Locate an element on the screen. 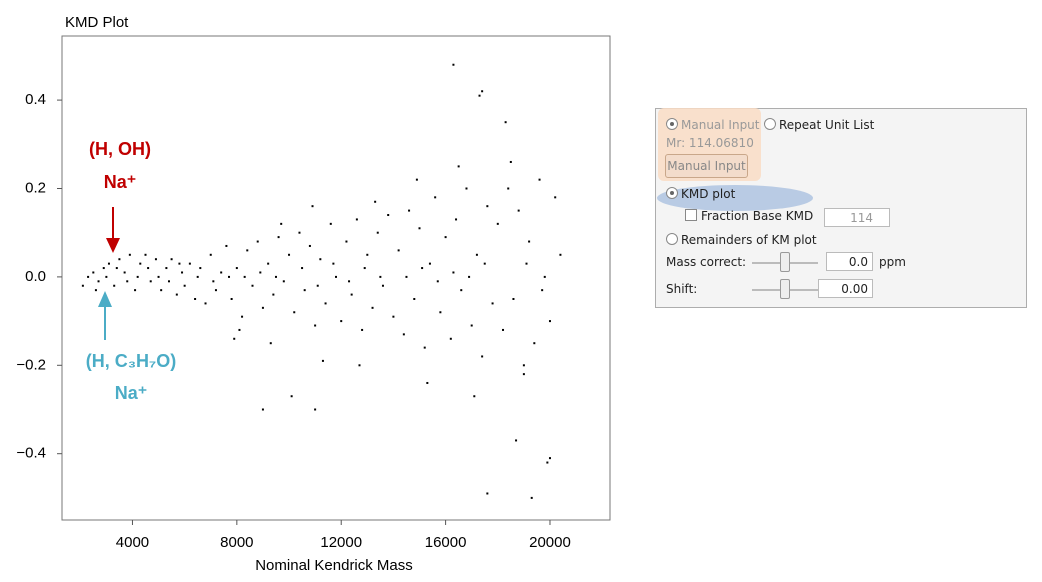  label: Manual Input is located at coordinates (720, 125).